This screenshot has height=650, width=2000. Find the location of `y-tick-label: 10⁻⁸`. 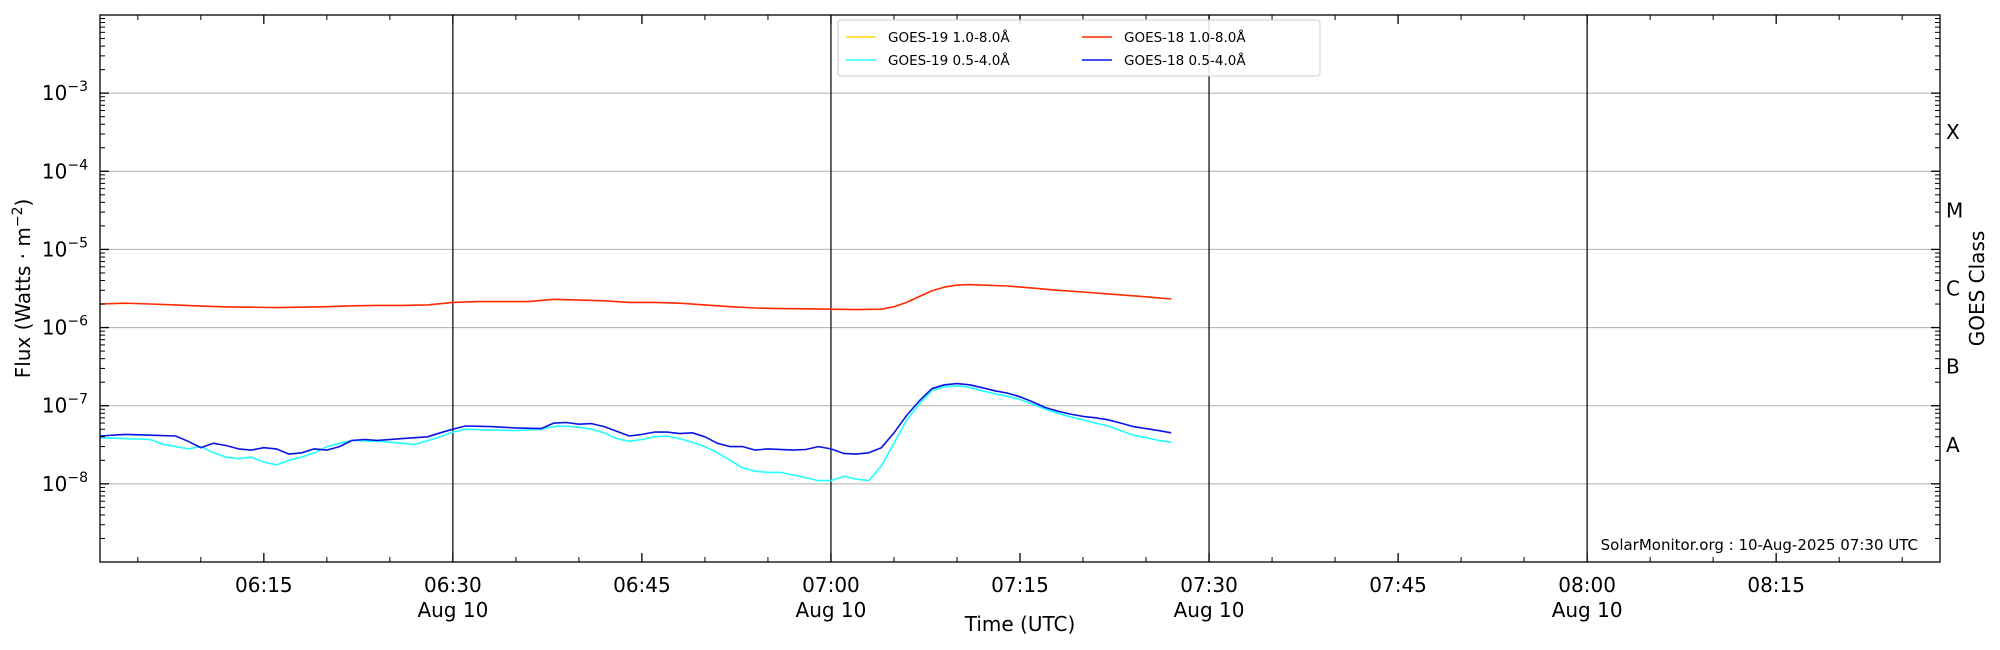

y-tick-label: 10⁻⁸ is located at coordinates (65, 483).